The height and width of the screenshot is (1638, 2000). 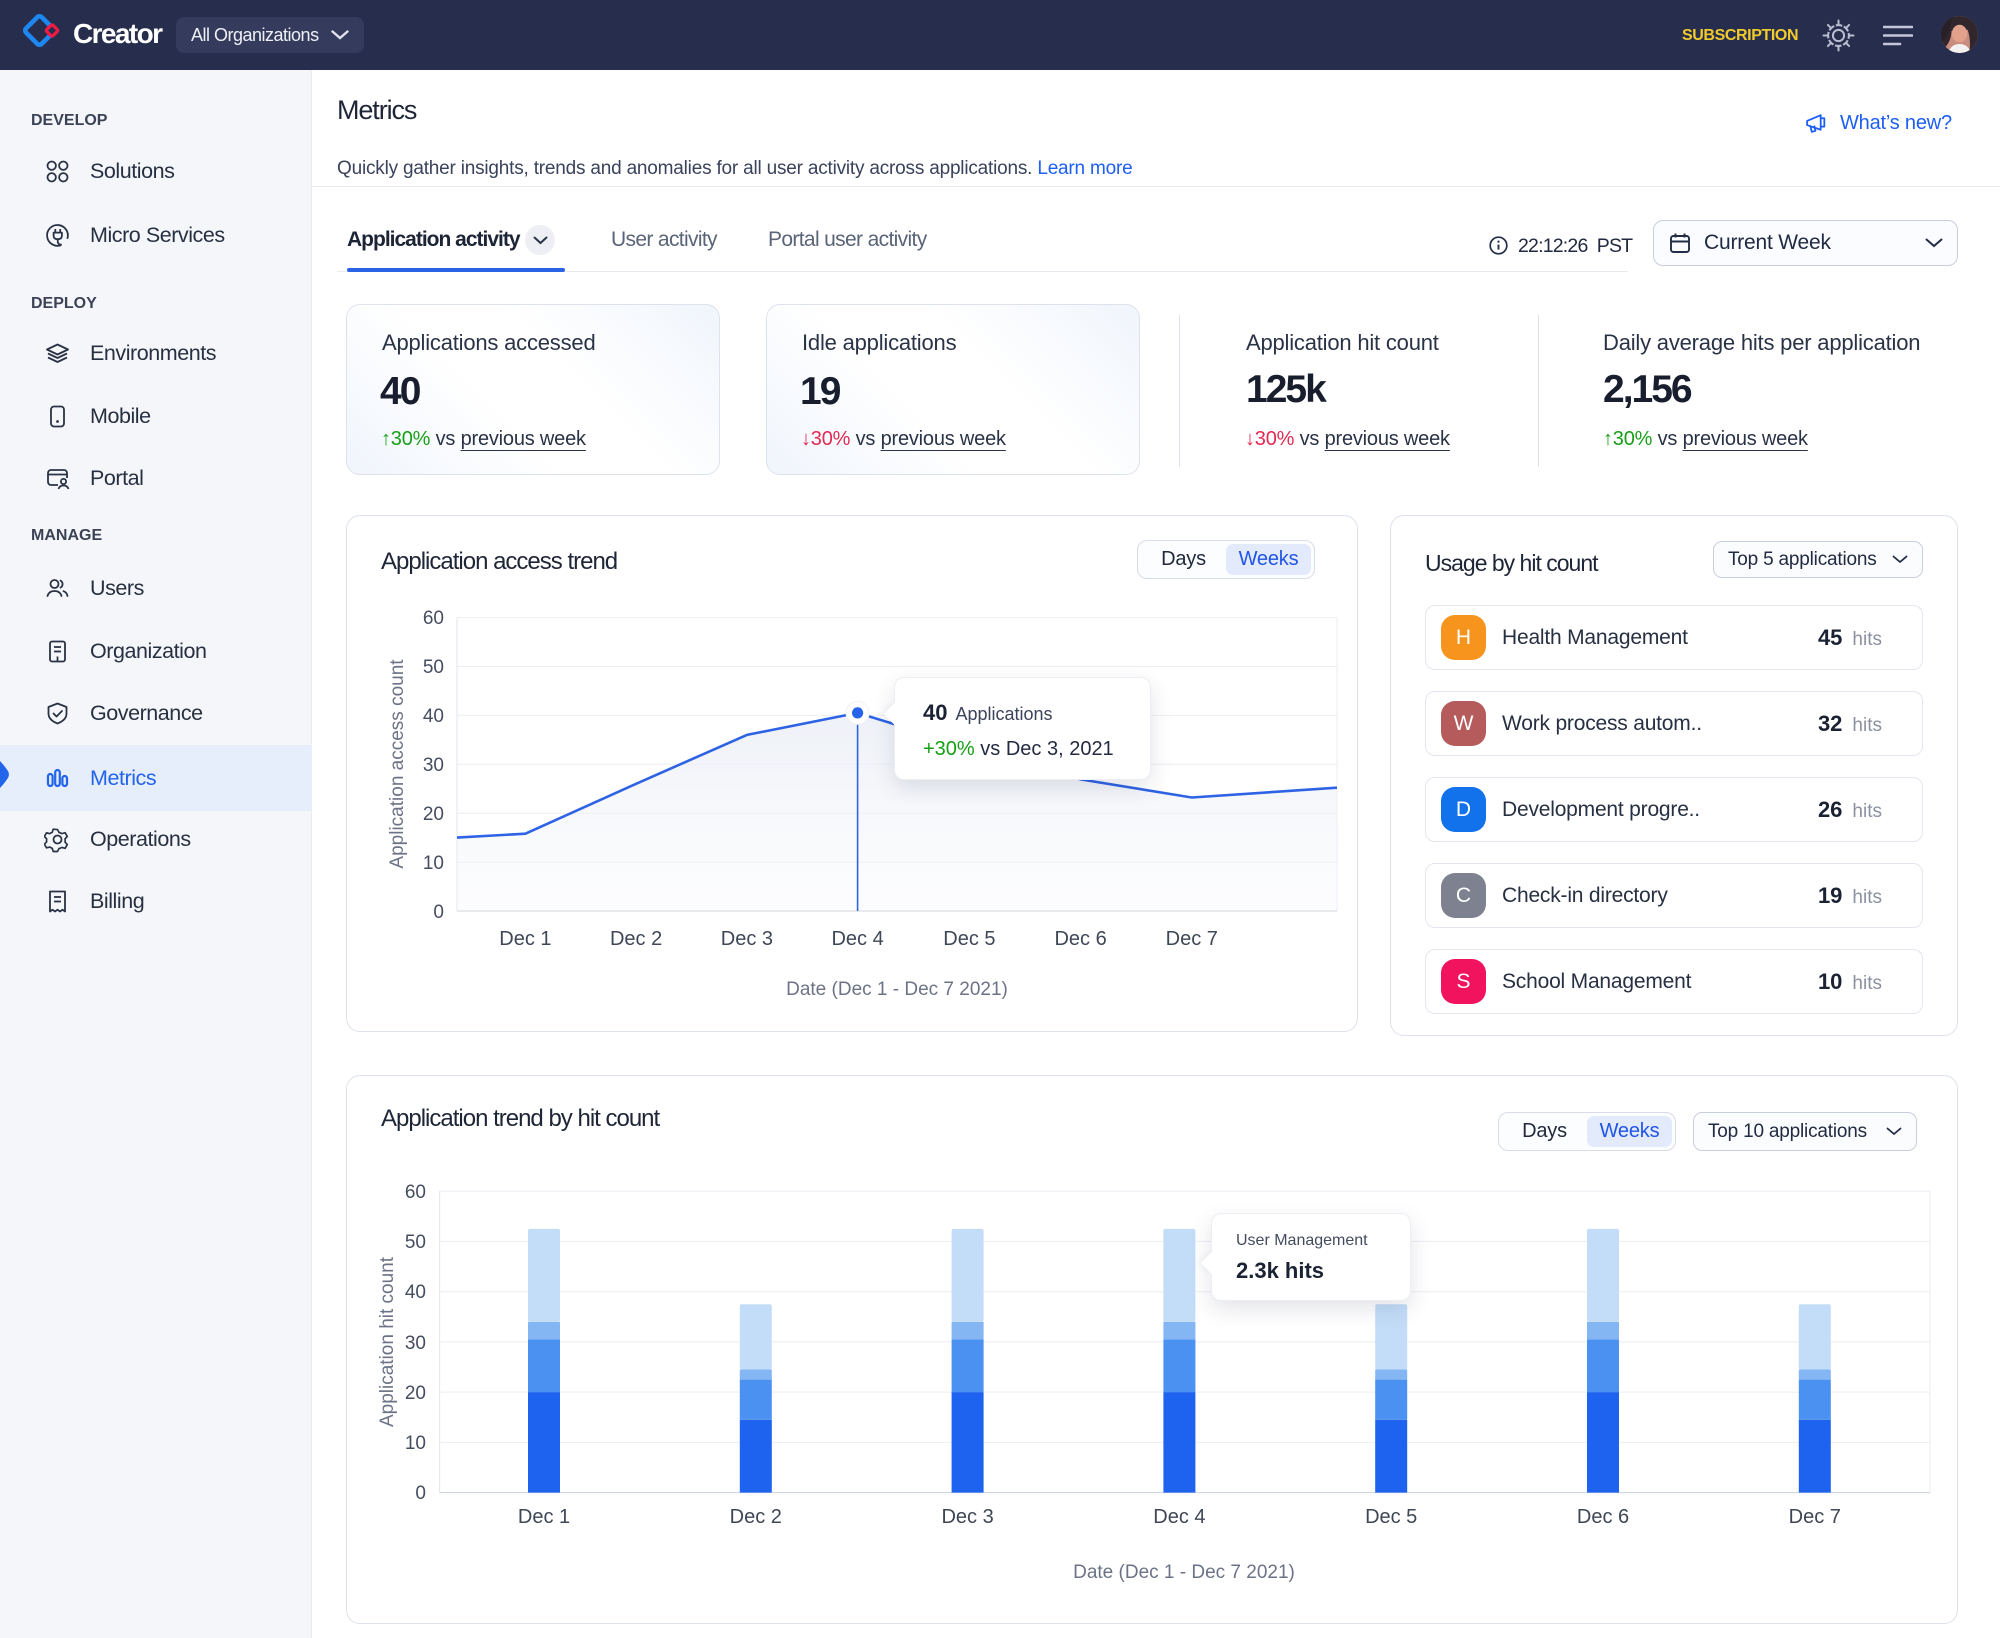 What do you see at coordinates (387, 1341) in the screenshot?
I see `svg-text: Application hit count` at bounding box center [387, 1341].